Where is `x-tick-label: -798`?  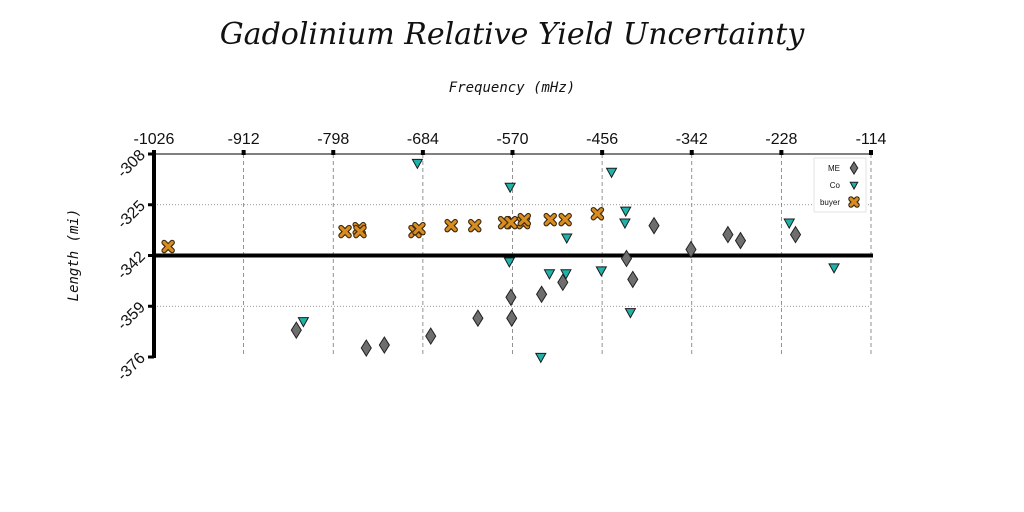
x-tick-label: -798 is located at coordinates (333, 139).